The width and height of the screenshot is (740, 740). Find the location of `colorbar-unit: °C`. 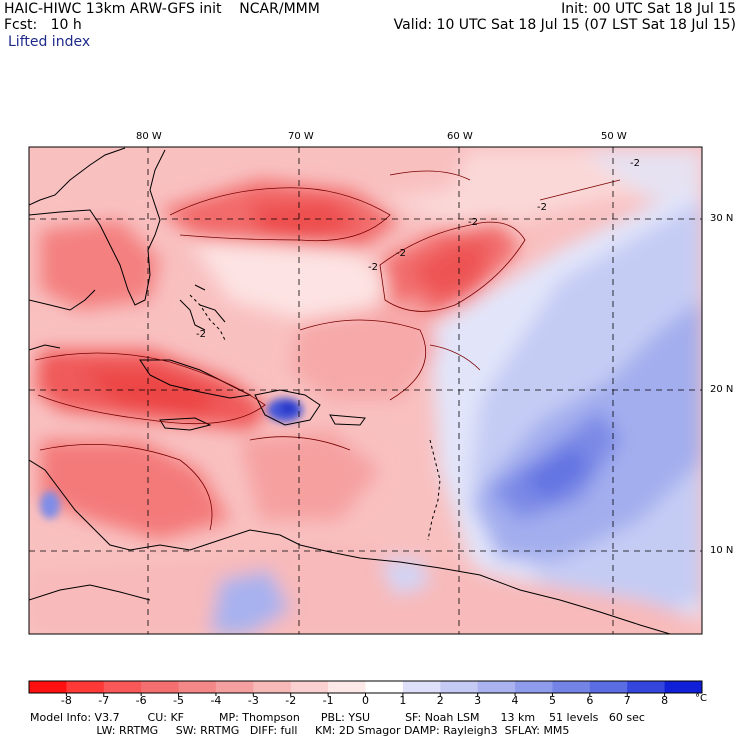

colorbar-unit: °C is located at coordinates (701, 698).